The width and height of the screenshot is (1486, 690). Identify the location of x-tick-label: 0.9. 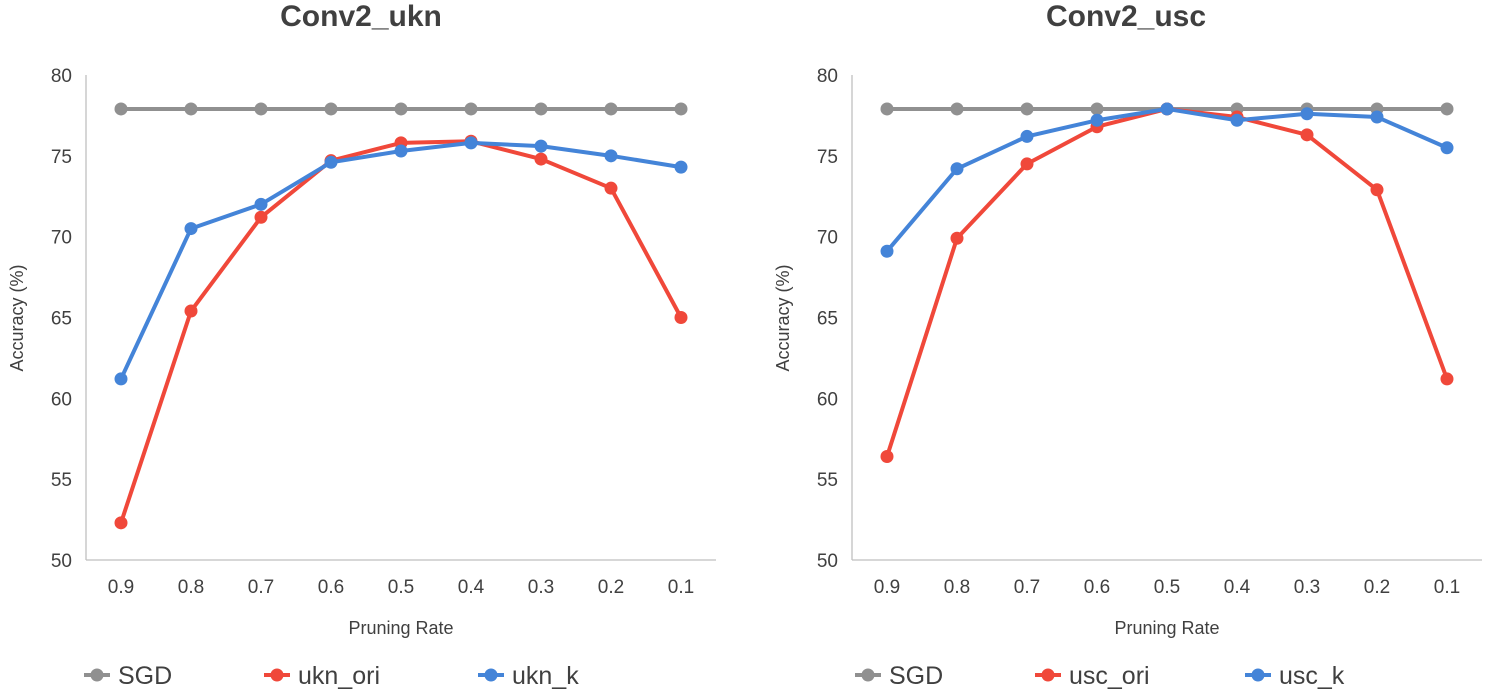
(887, 587).